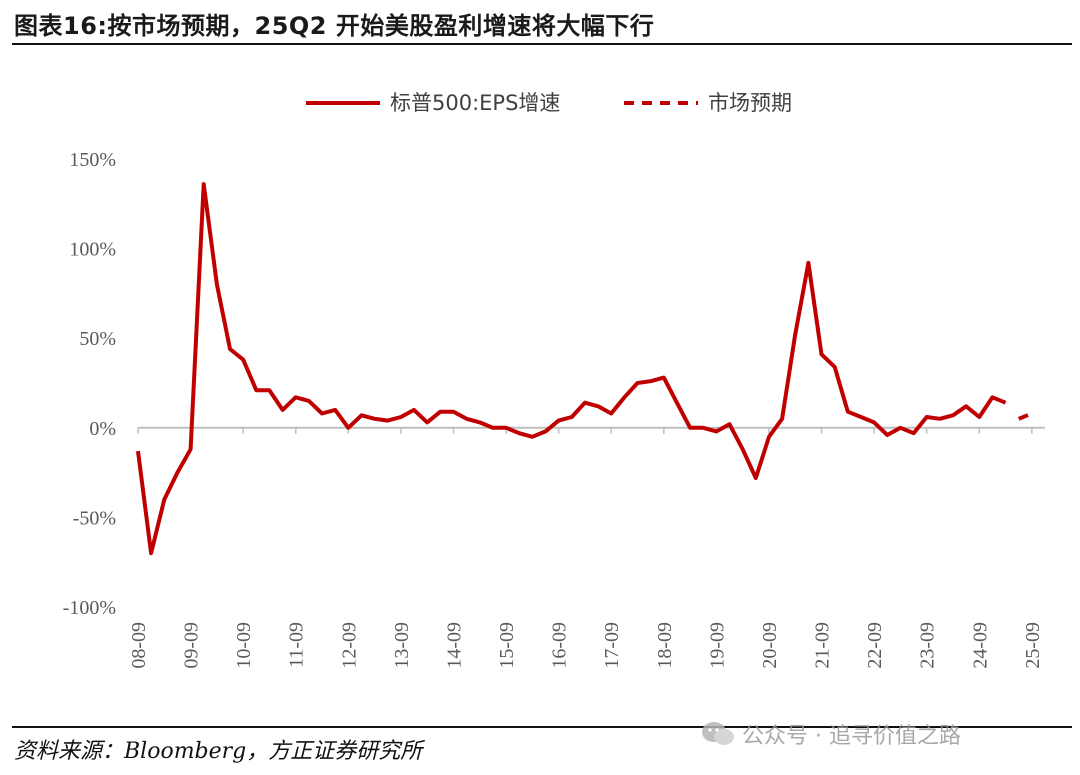  What do you see at coordinates (770, 645) in the screenshot?
I see `x-tick-label: 20-09` at bounding box center [770, 645].